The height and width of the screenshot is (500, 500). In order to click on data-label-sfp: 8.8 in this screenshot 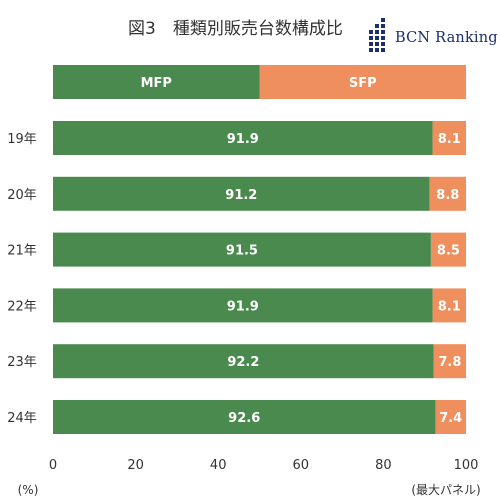, I will do `click(447, 195)`.